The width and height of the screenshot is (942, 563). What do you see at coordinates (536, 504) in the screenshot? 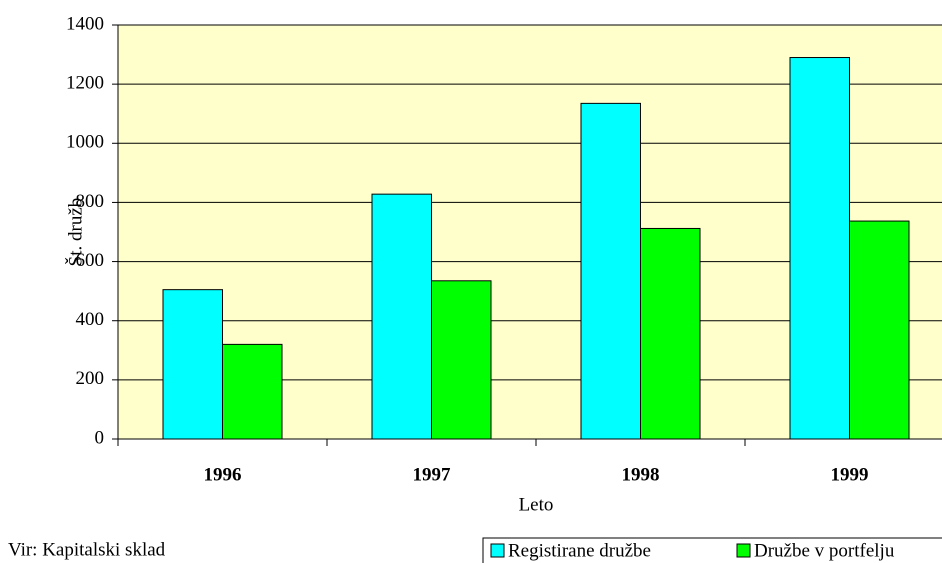
I see `x-axis-label: Leto` at bounding box center [536, 504].